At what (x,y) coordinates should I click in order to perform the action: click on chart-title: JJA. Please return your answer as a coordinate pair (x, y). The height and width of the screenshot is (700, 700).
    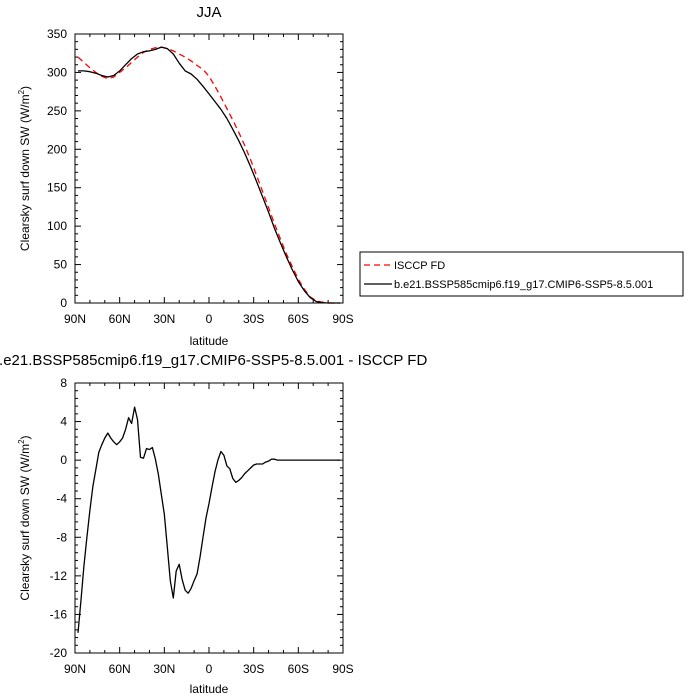
    Looking at the image, I should click on (208, 12).